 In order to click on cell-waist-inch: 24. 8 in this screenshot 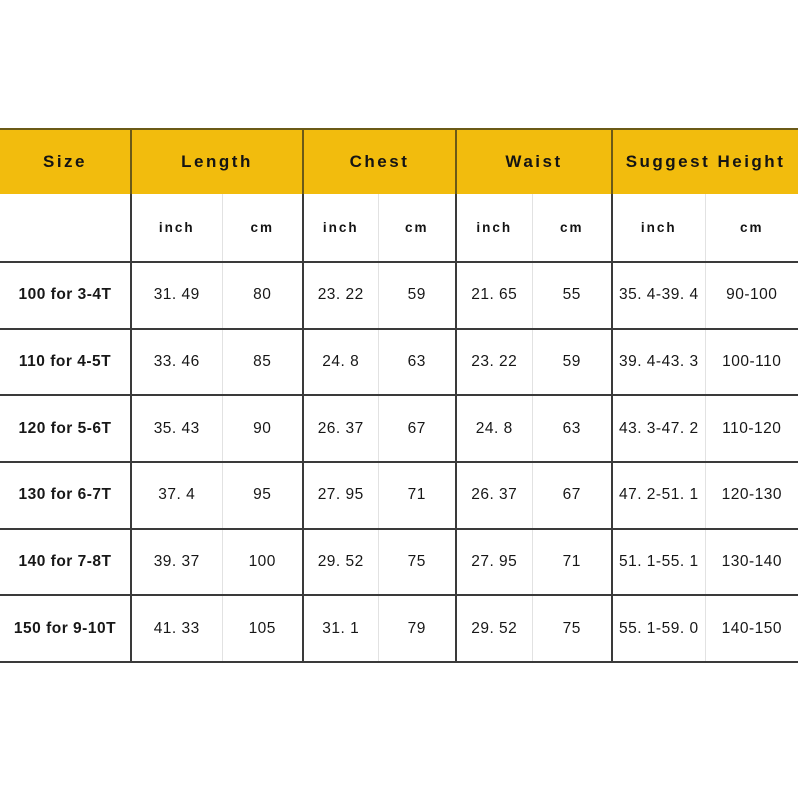, I will do `click(494, 428)`.